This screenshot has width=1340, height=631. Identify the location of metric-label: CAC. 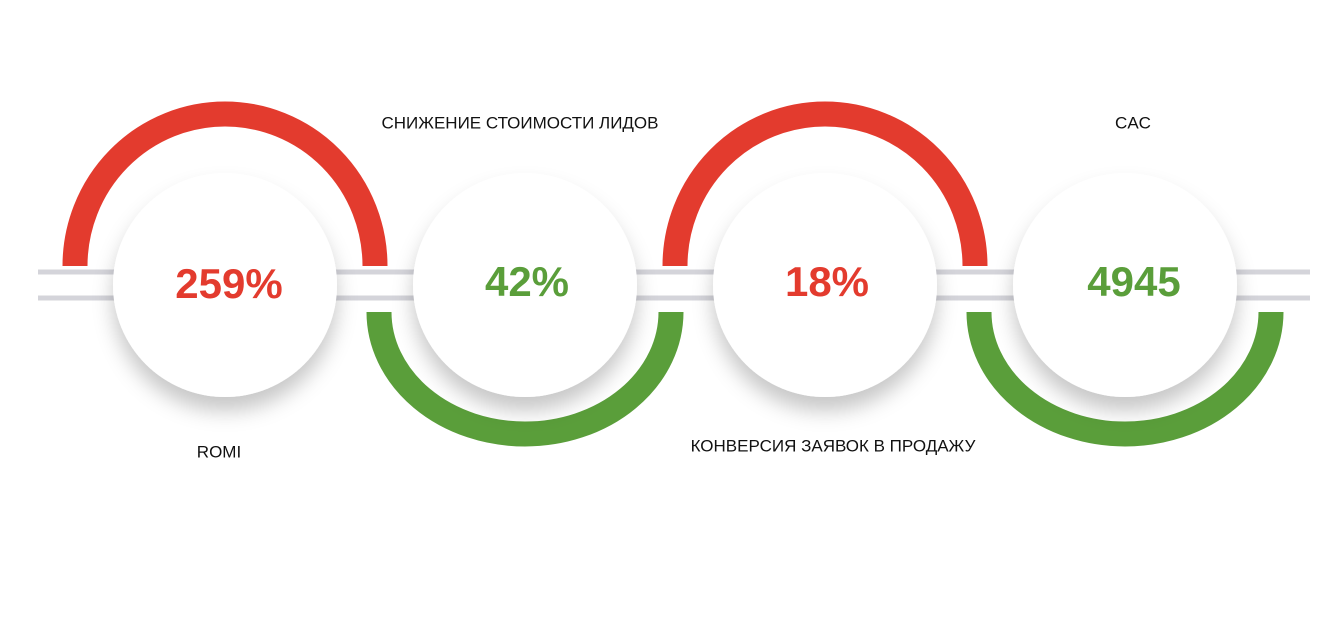
(1133, 122).